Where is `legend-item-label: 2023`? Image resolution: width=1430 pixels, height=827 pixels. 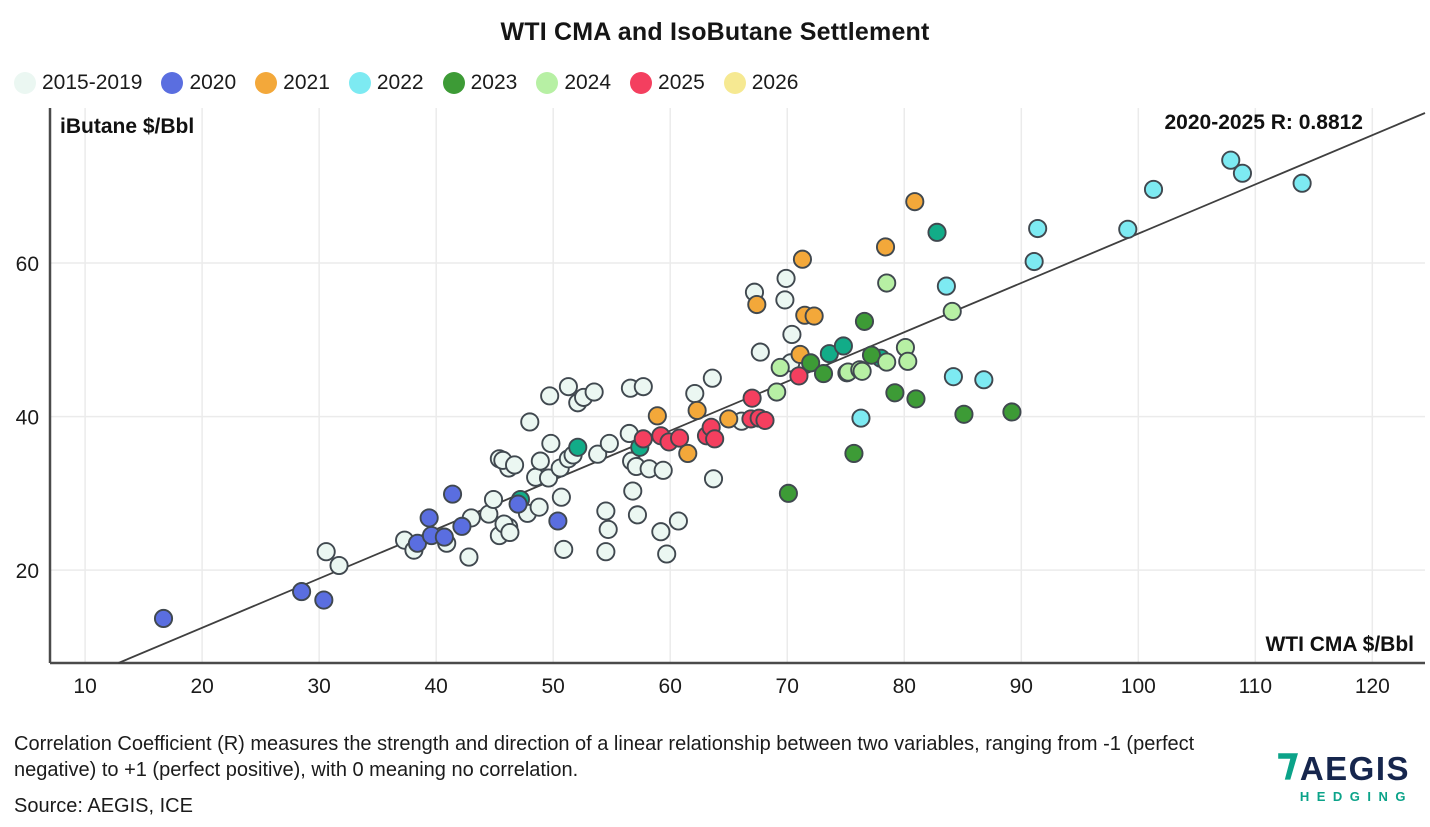 legend-item-label: 2023 is located at coordinates (494, 82).